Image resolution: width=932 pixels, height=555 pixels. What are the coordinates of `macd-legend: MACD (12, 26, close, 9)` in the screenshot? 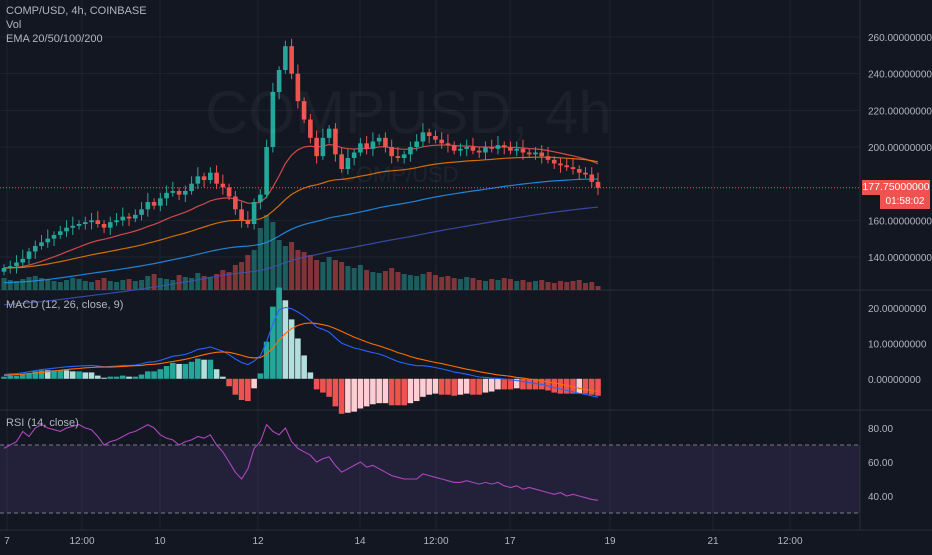 It's located at (64, 305).